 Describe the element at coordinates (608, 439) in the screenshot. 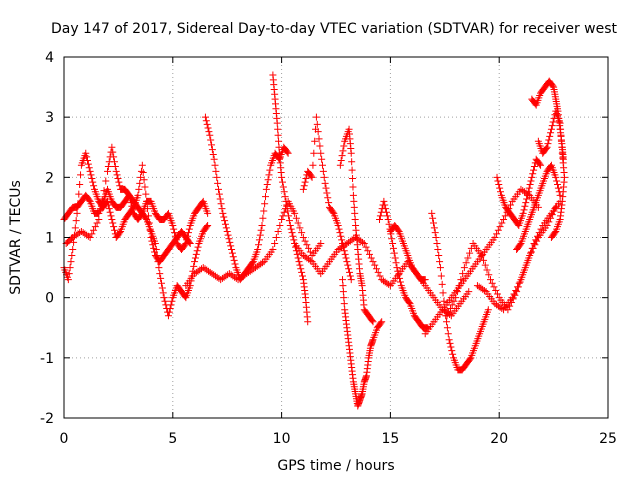

I see `x-tick-label: 25` at that location.